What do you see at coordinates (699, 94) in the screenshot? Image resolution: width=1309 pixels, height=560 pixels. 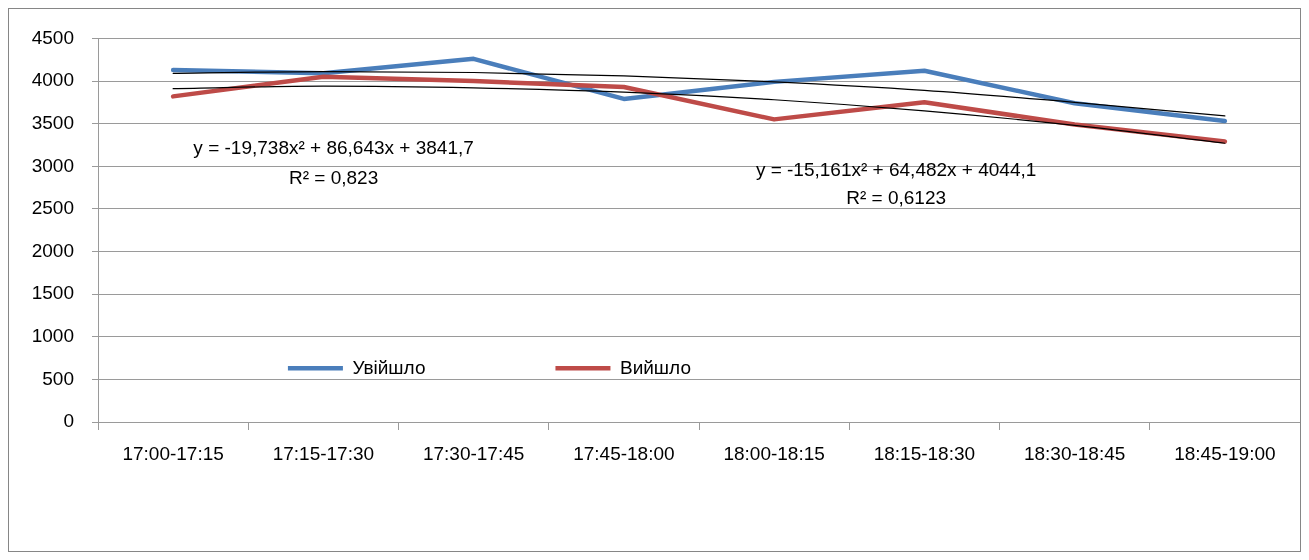 I see `line-series` at bounding box center [699, 94].